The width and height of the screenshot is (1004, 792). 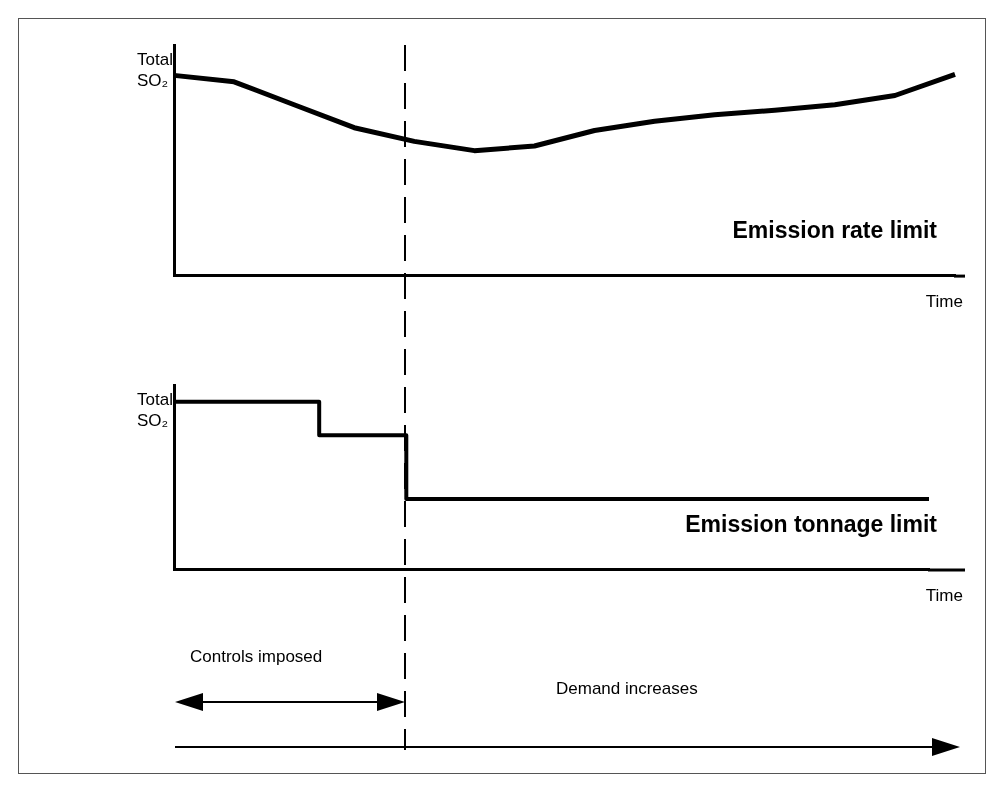 What do you see at coordinates (627, 689) in the screenshot?
I see `text: Demand increases` at bounding box center [627, 689].